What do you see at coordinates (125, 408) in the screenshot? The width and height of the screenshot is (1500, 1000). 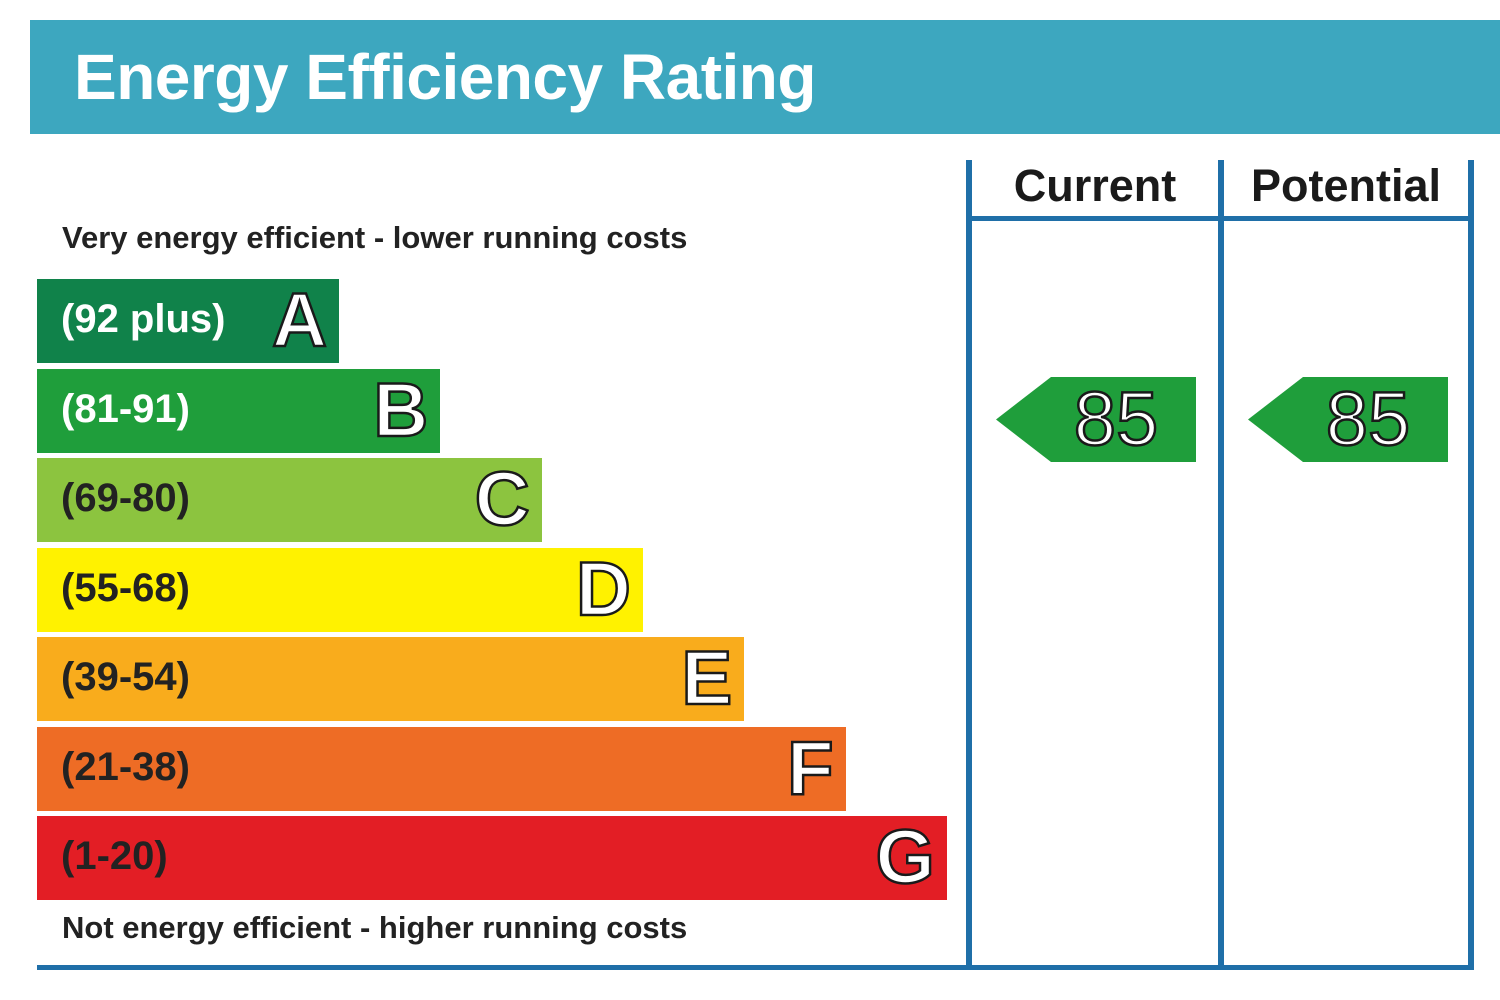 I see `band-b-range: (81-91)` at bounding box center [125, 408].